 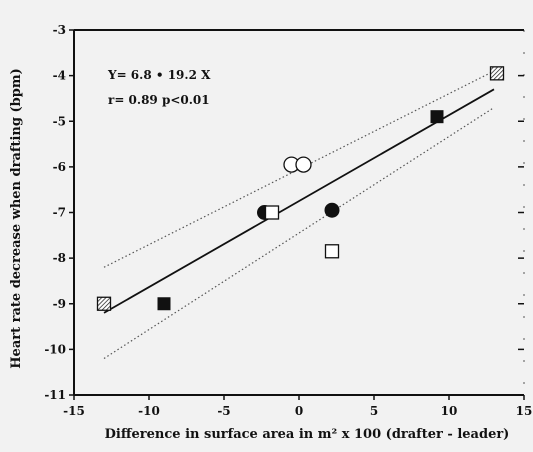 I want to click on y-tick-label: -6, so click(x=59, y=167).